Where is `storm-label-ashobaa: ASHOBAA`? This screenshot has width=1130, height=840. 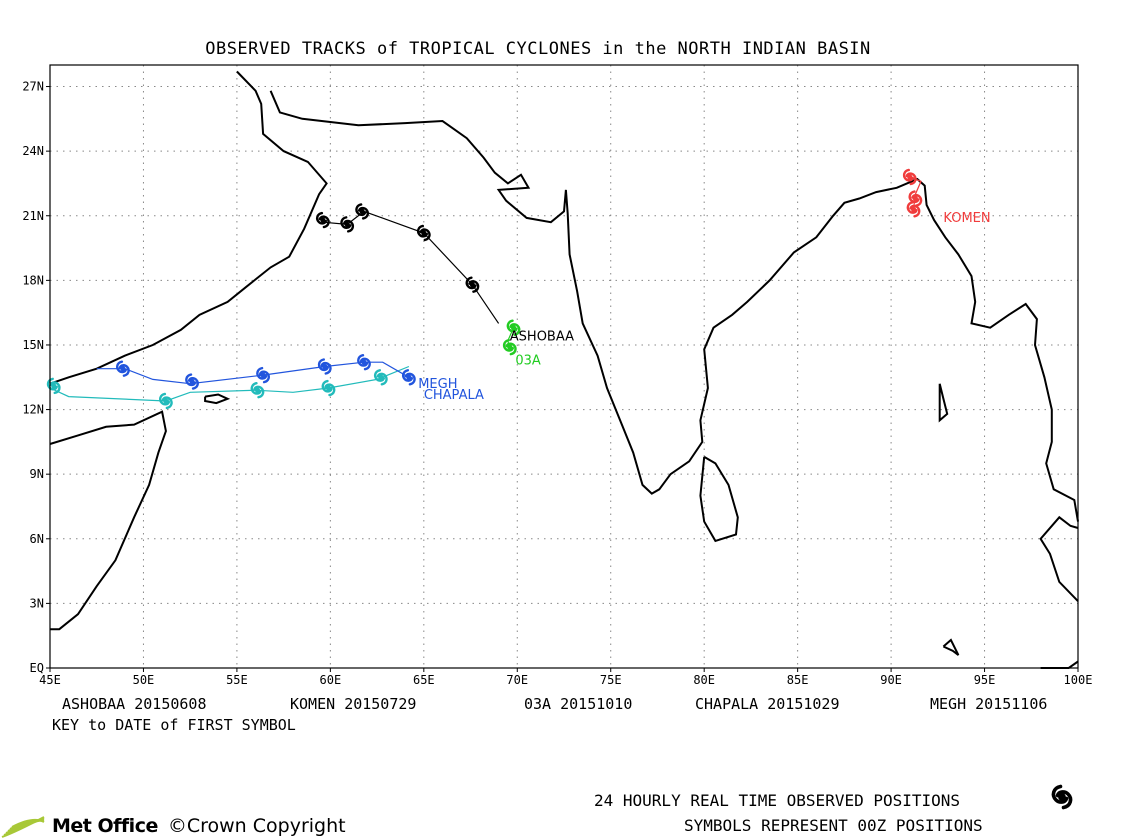
storm-label-ashobaa: ASHOBAA is located at coordinates (542, 337).